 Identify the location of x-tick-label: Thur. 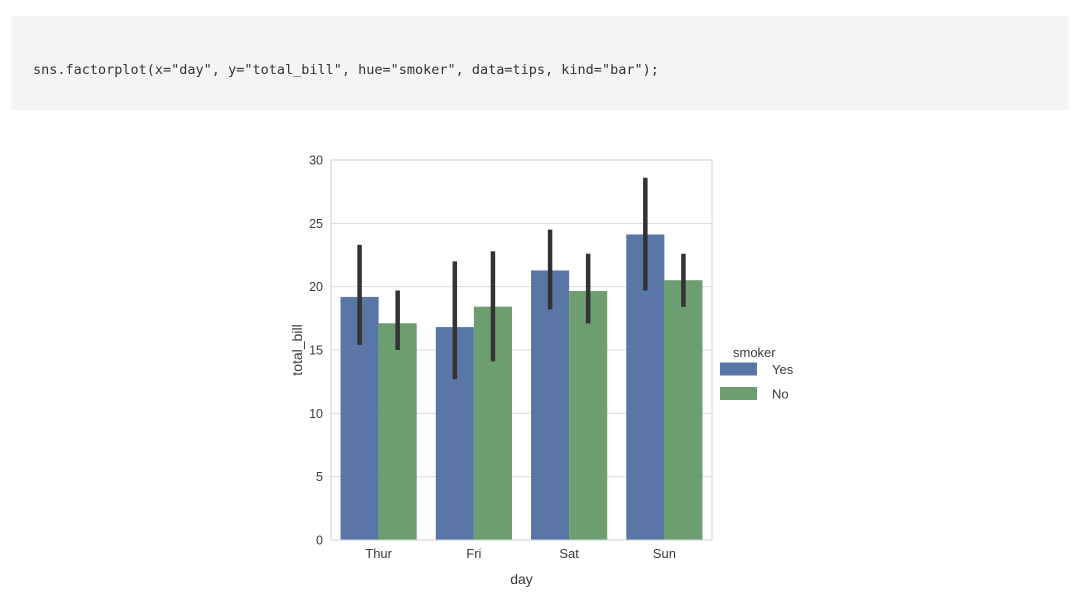
(378, 553).